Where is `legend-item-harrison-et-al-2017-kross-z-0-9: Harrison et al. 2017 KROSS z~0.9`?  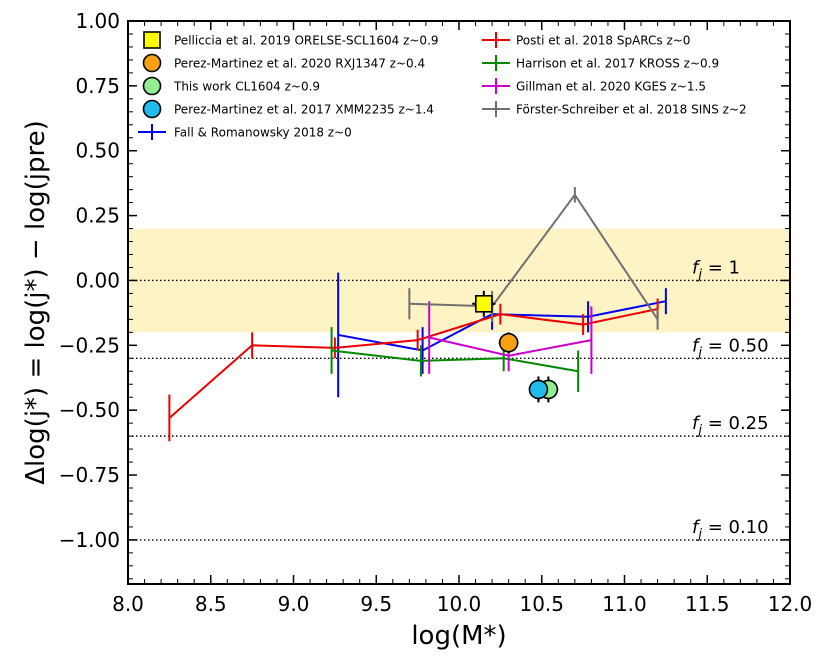
legend-item-harrison-et-al-2017-kross-z-0-9: Harrison et al. 2017 KROSS z~0.9 is located at coordinates (600, 63).